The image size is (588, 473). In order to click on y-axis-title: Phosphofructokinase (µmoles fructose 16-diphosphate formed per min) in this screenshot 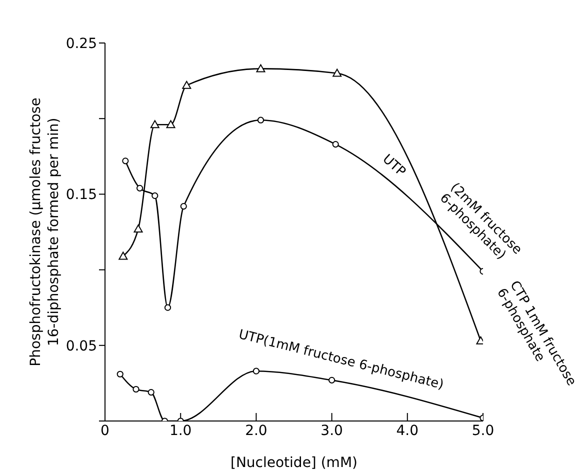, I will do `click(45, 232)`.